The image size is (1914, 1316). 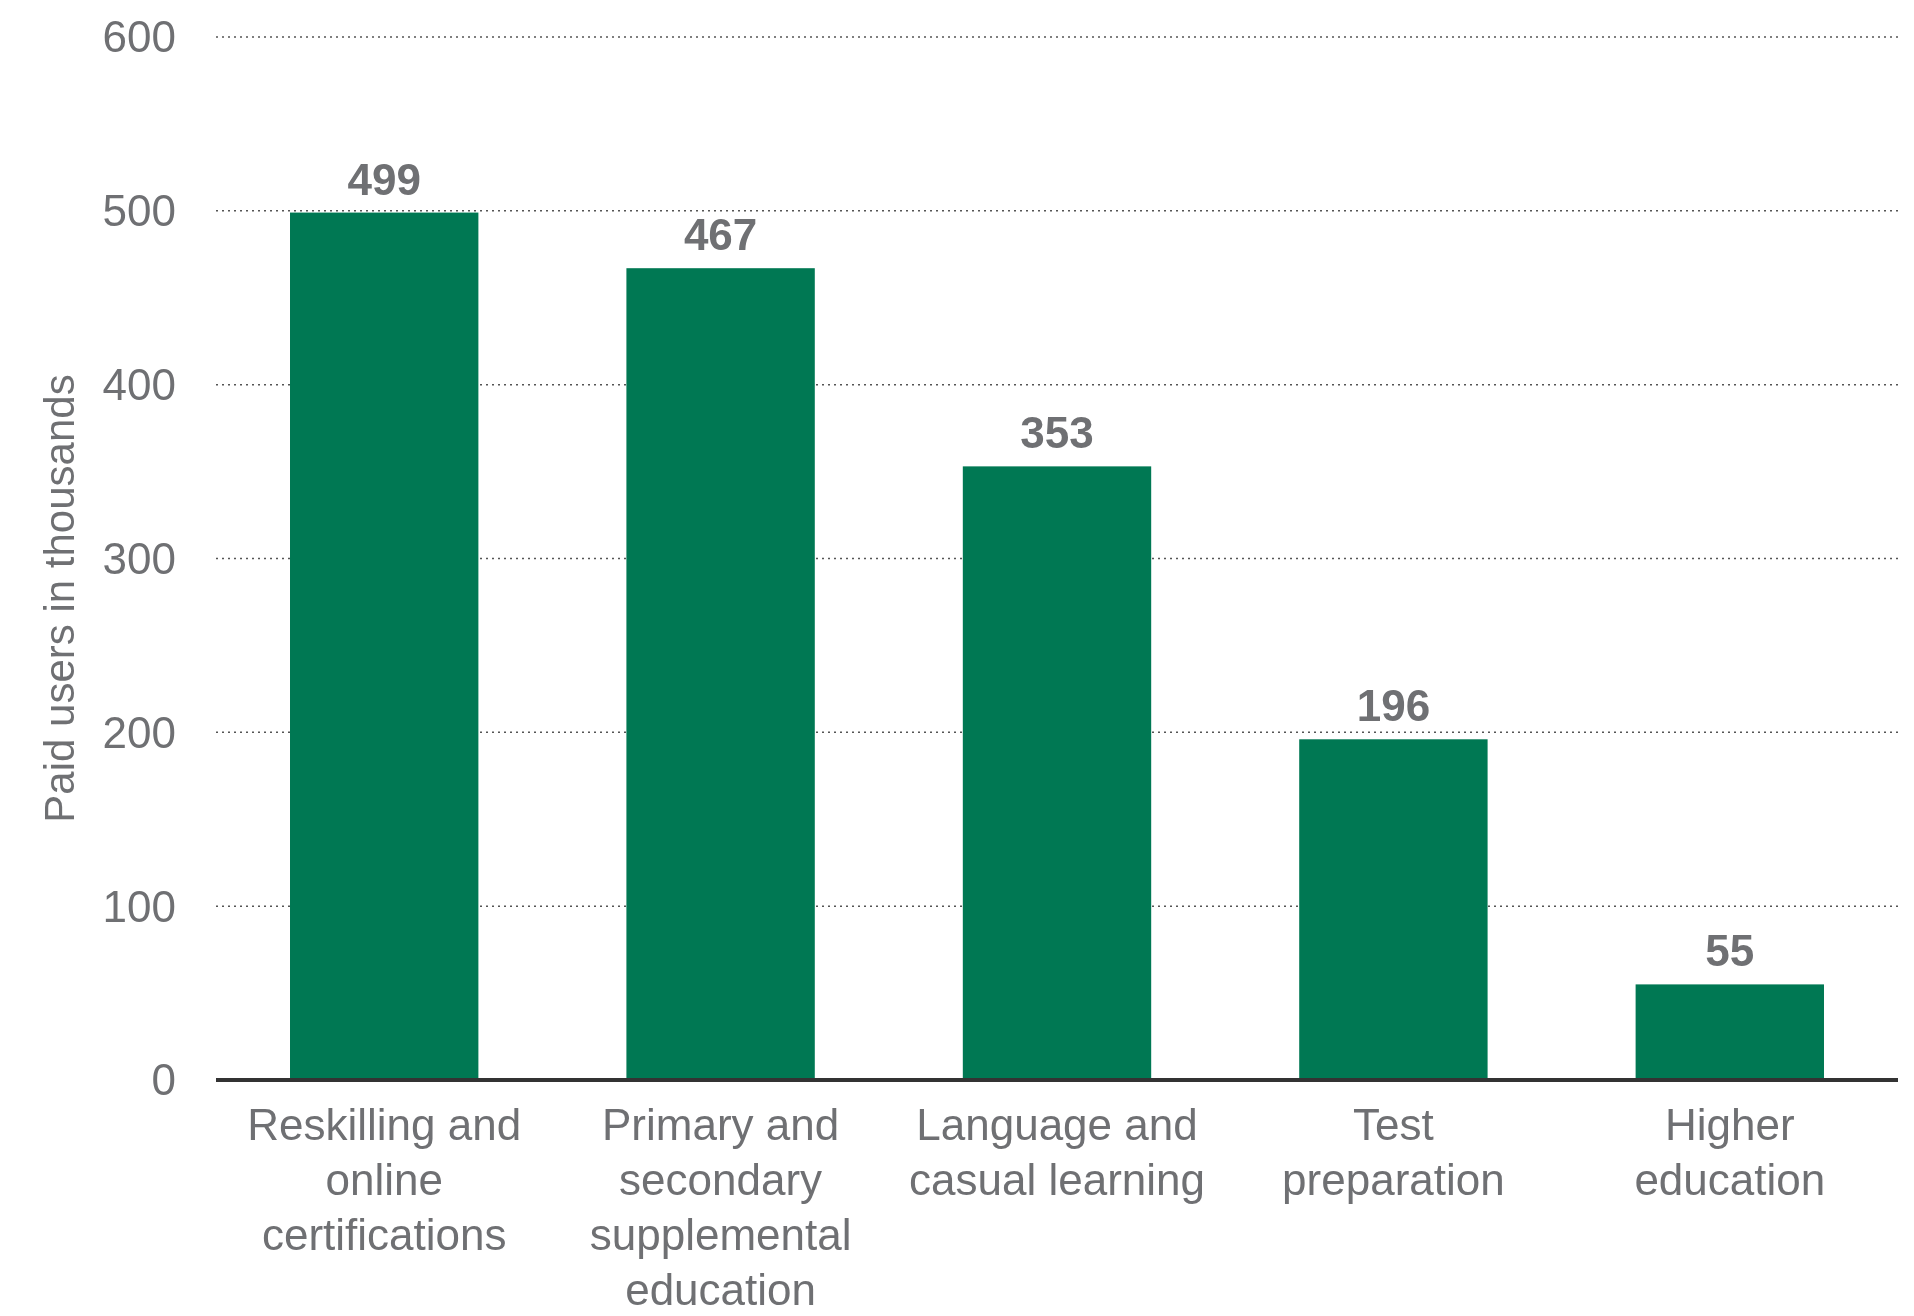 I want to click on y-tick-label: 500, so click(x=139, y=211).